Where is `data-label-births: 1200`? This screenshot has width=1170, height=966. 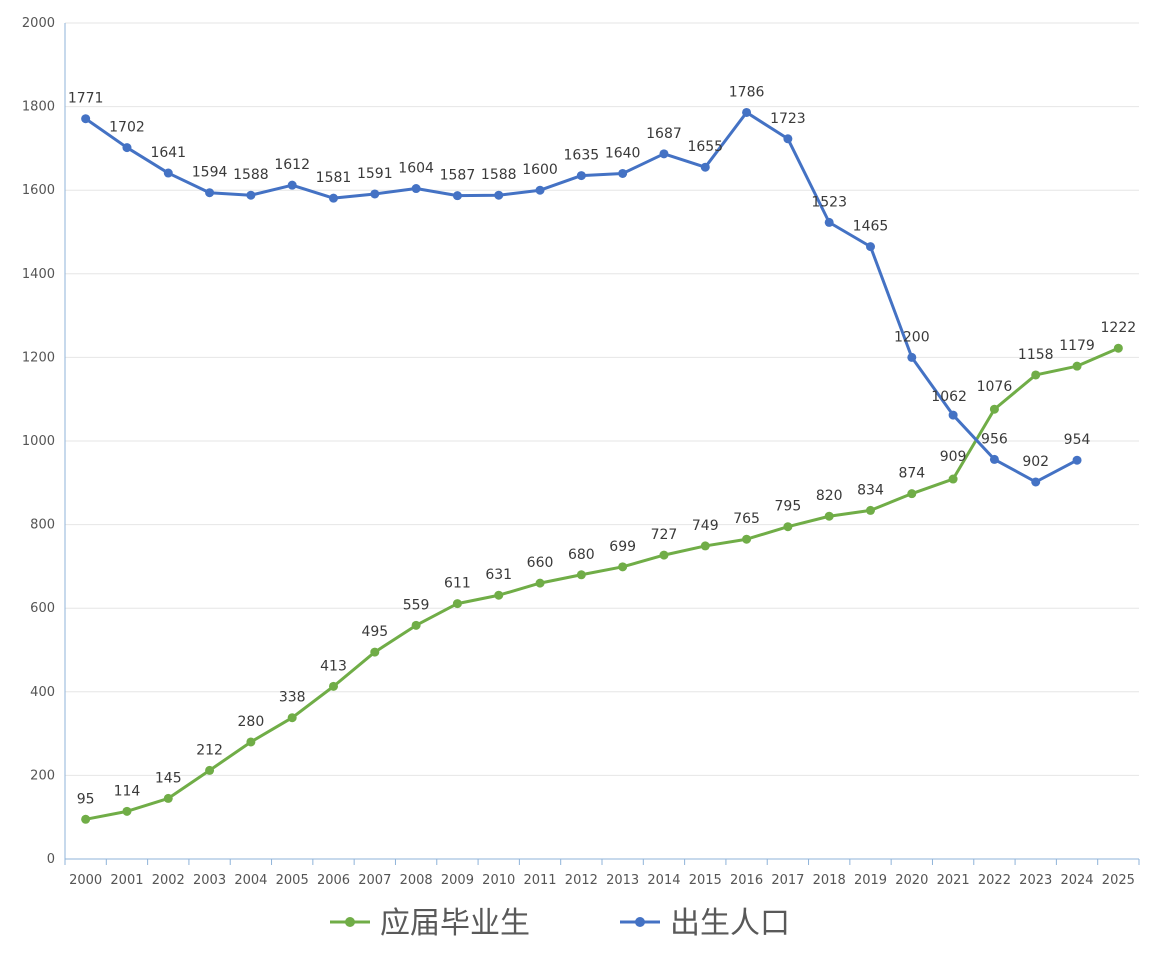
data-label-births: 1200 is located at coordinates (912, 337).